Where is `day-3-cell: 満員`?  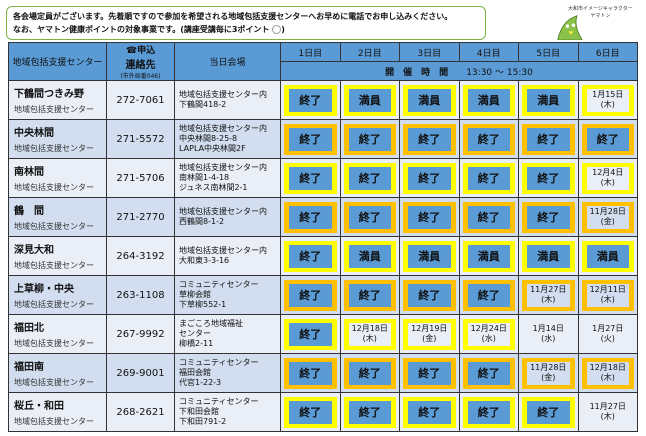
day-3-cell: 満員 is located at coordinates (429, 256).